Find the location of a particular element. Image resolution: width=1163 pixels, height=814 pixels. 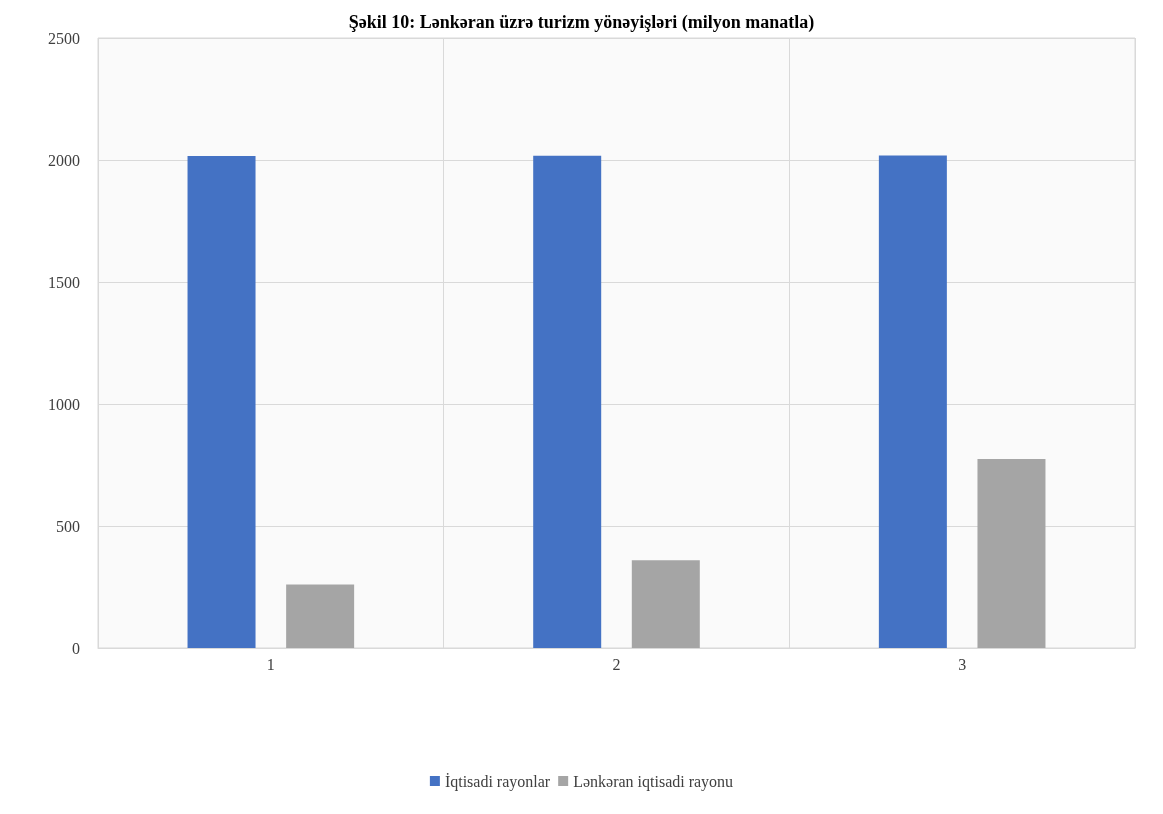

y-tick-label: 0 is located at coordinates (76, 648).